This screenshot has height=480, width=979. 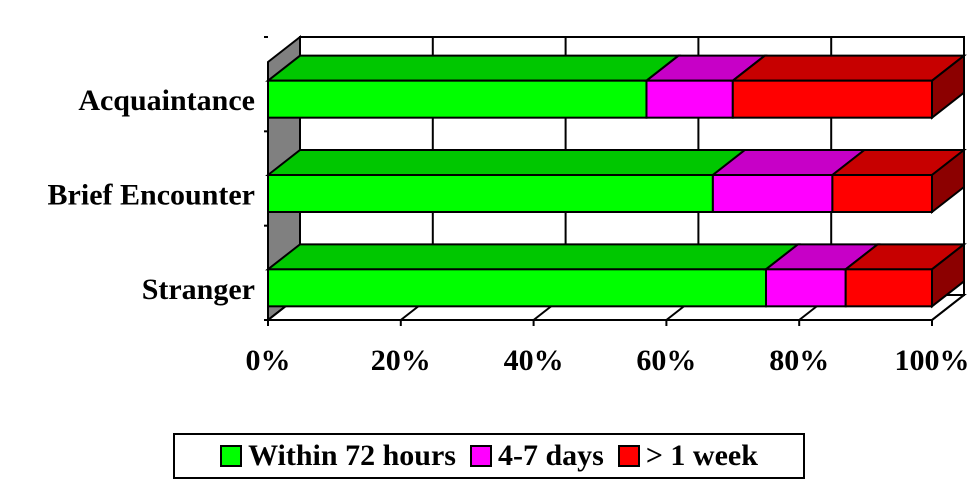 I want to click on legend-swatch-4-7-days, so click(x=480, y=456).